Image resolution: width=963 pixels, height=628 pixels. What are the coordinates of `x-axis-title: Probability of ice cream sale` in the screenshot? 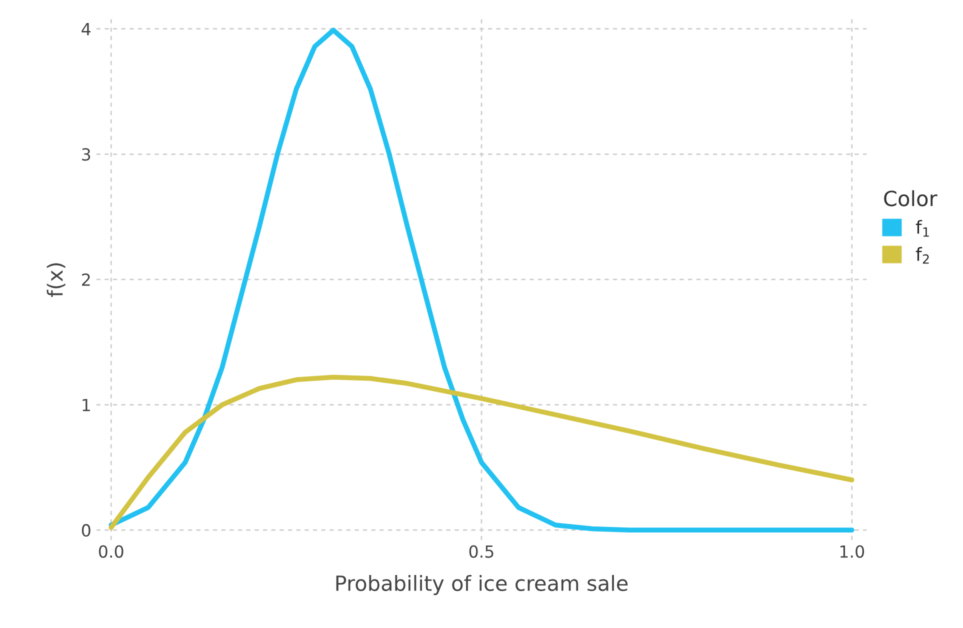 It's located at (482, 585).